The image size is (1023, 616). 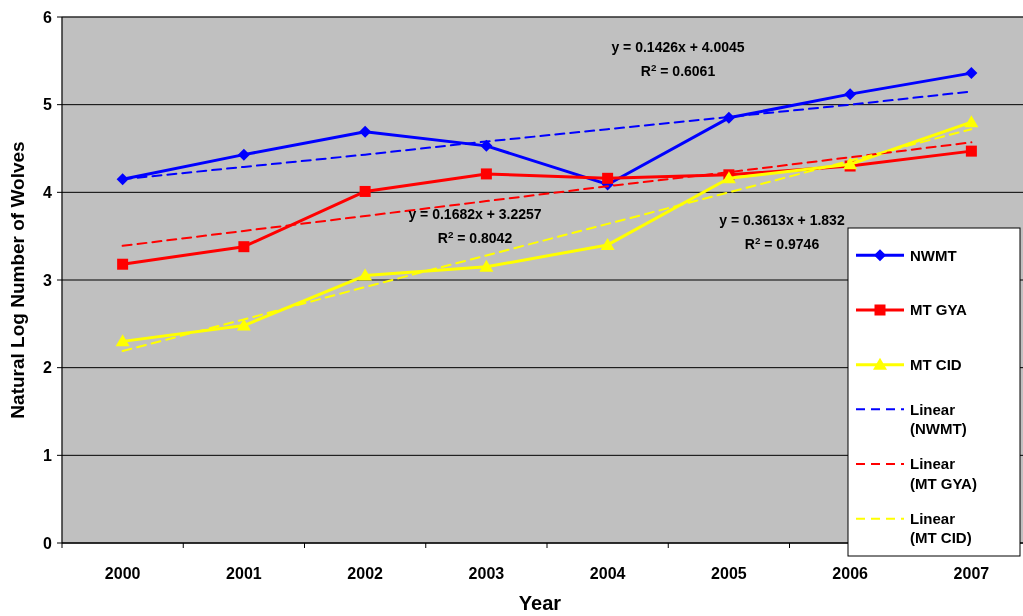 I want to click on x-tick-label: 2005, so click(x=729, y=573).